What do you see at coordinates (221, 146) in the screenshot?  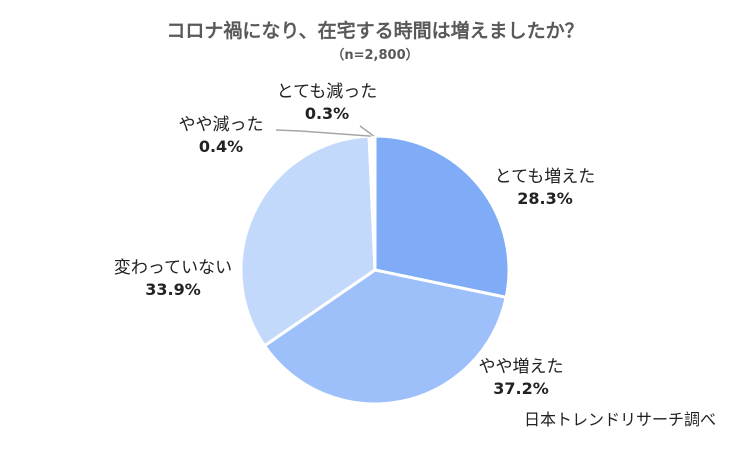 I see `label-slightly-decreased-value: 0.4%` at bounding box center [221, 146].